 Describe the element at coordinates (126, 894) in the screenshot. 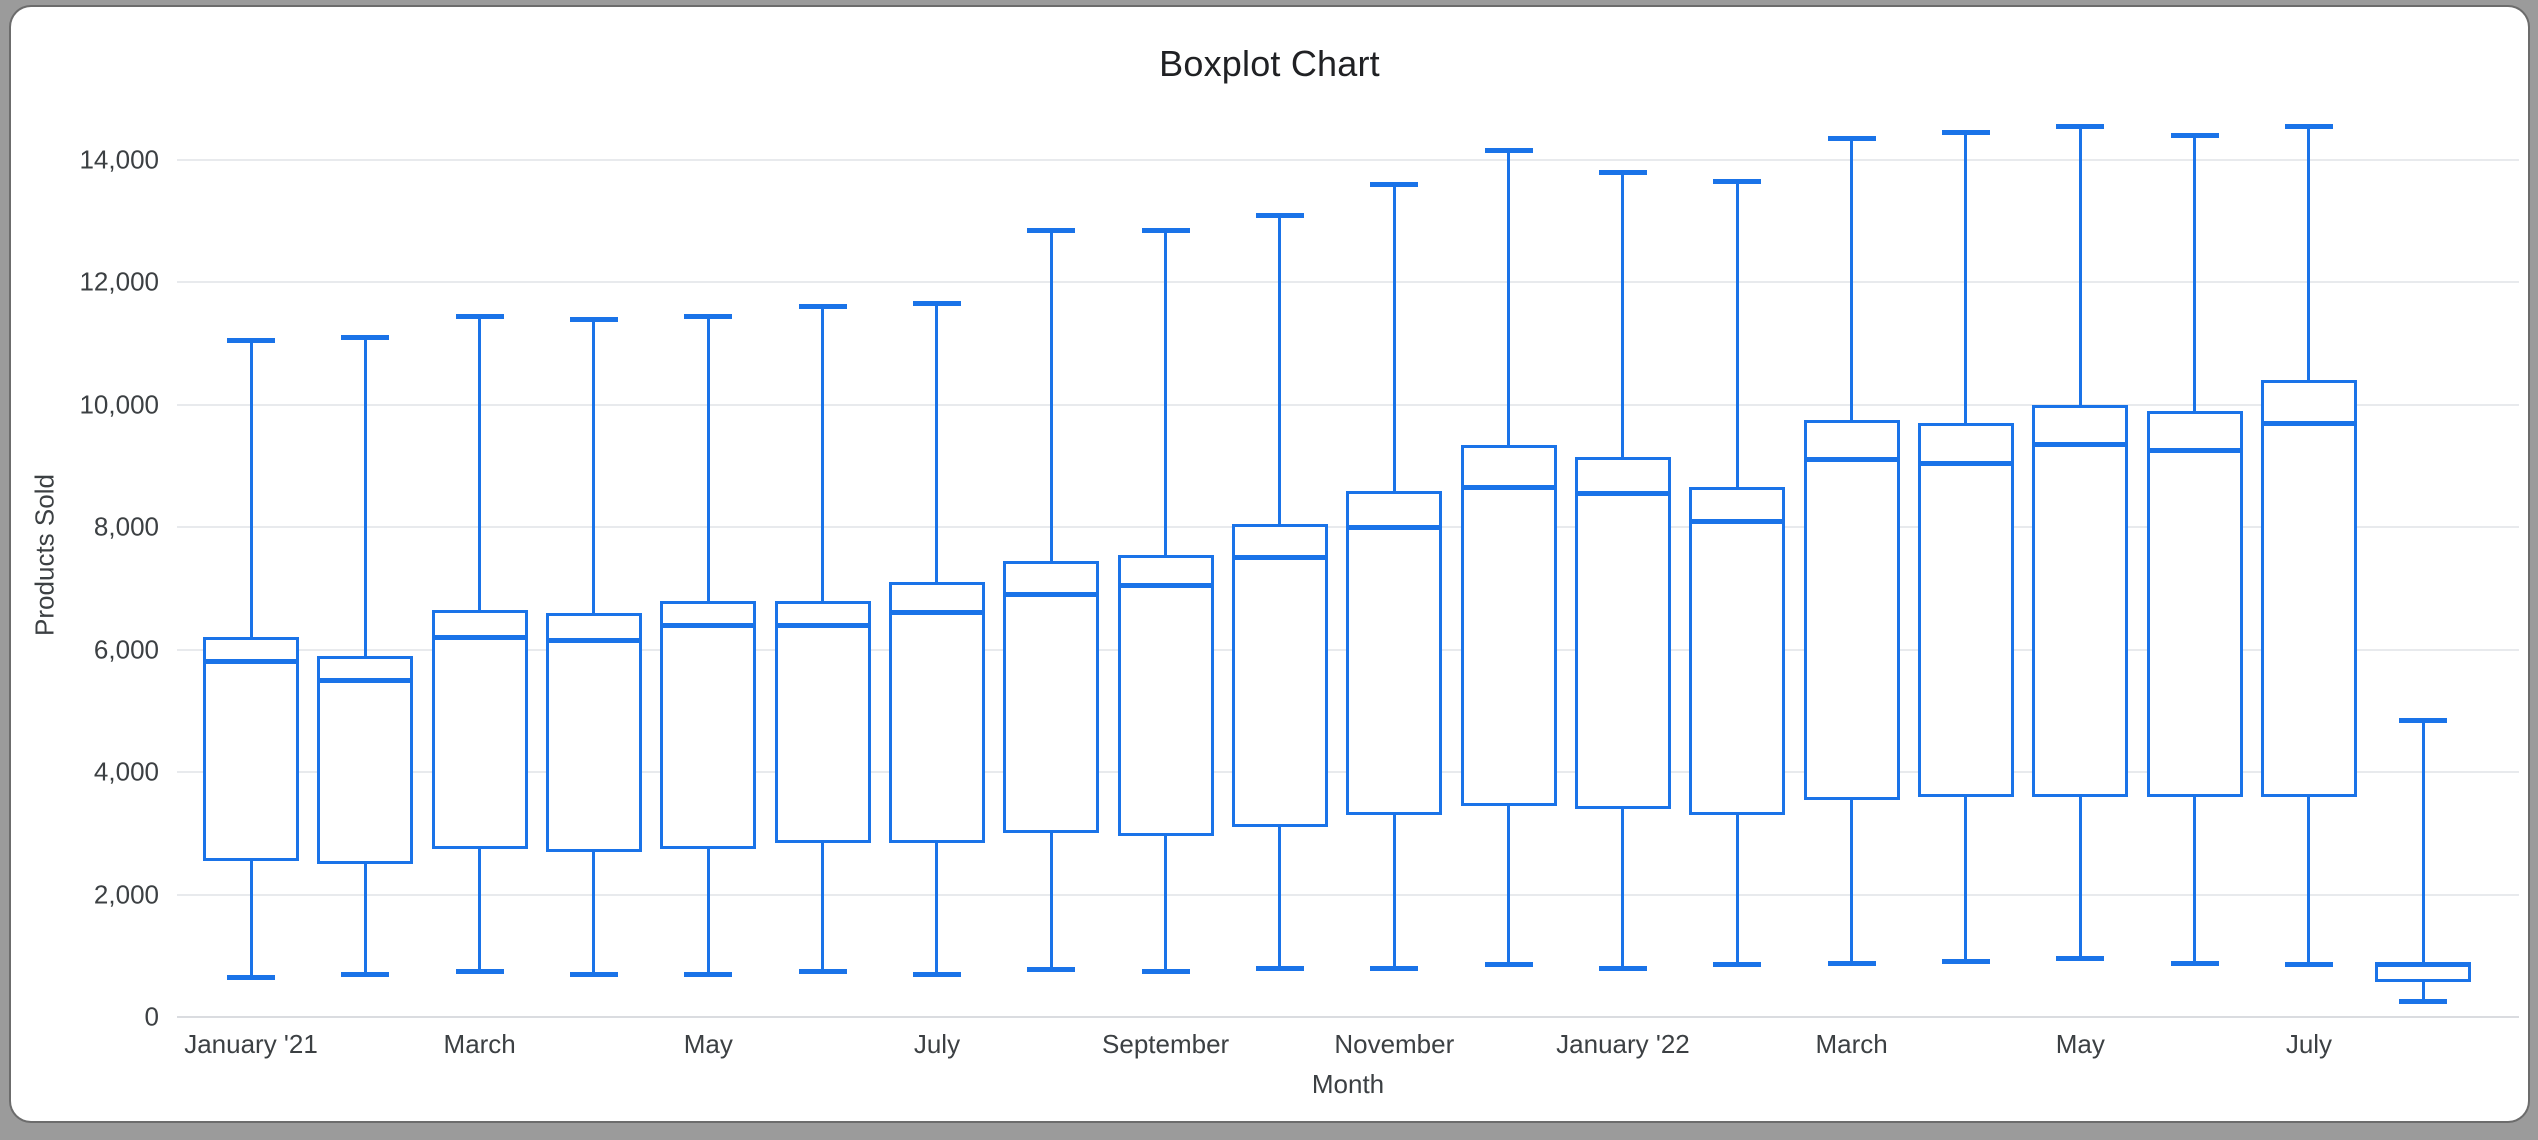

I see `y-tick-label: 2,000` at that location.